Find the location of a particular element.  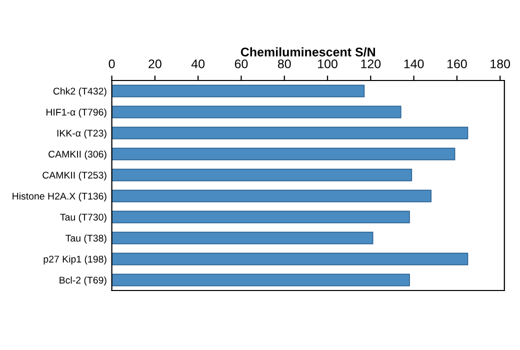

y-tick-label: Tau (T38) is located at coordinates (86, 239).